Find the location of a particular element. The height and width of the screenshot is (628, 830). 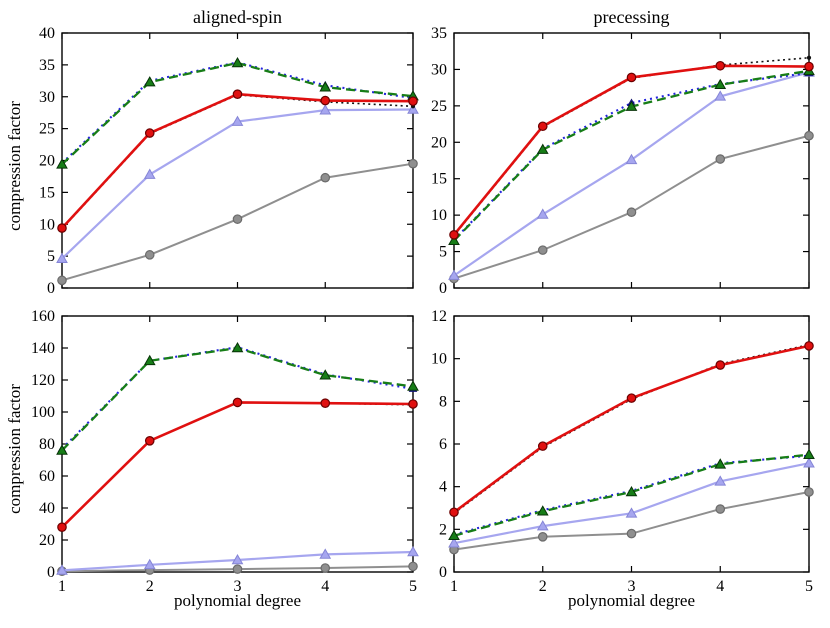

y-tick-label: 4 is located at coordinates (443, 487).